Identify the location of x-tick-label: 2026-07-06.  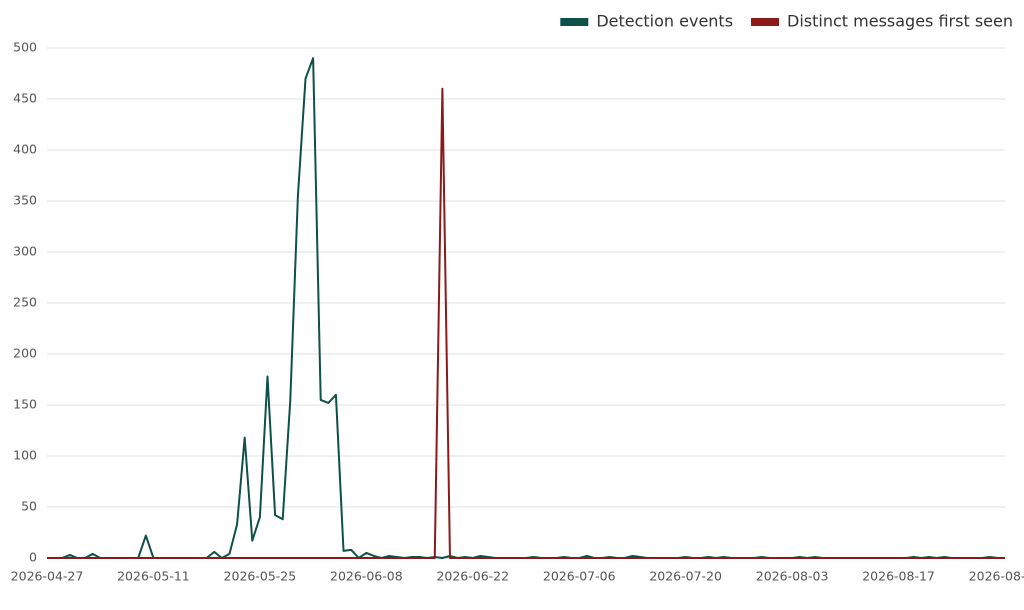
(579, 576).